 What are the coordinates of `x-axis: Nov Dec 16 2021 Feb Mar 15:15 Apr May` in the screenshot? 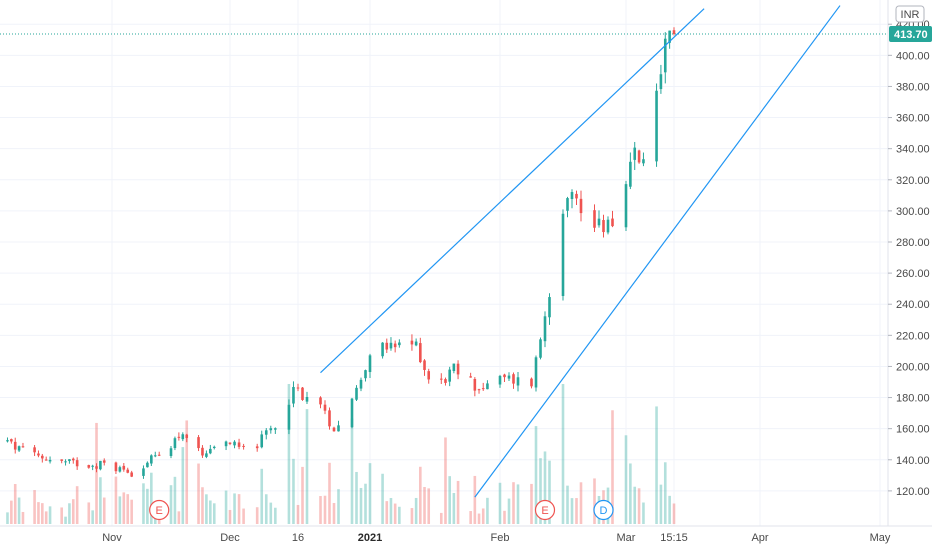 It's located at (496, 538).